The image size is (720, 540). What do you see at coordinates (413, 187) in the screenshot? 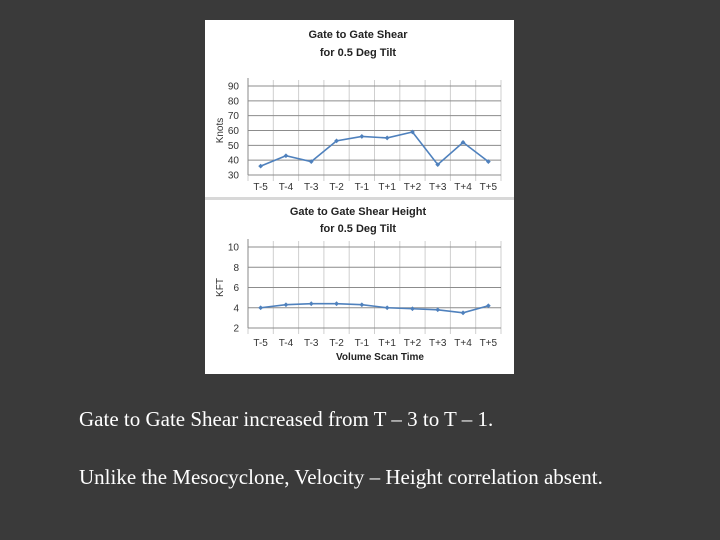
I see `shear-x-tick-label: T+2` at bounding box center [413, 187].